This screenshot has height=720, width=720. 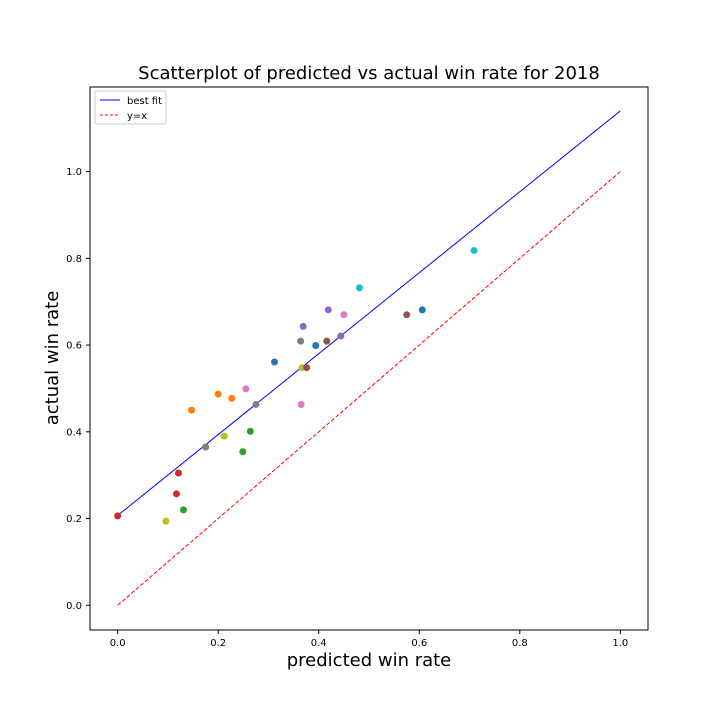 I want to click on x-tick-label: 0.8, so click(x=520, y=643).